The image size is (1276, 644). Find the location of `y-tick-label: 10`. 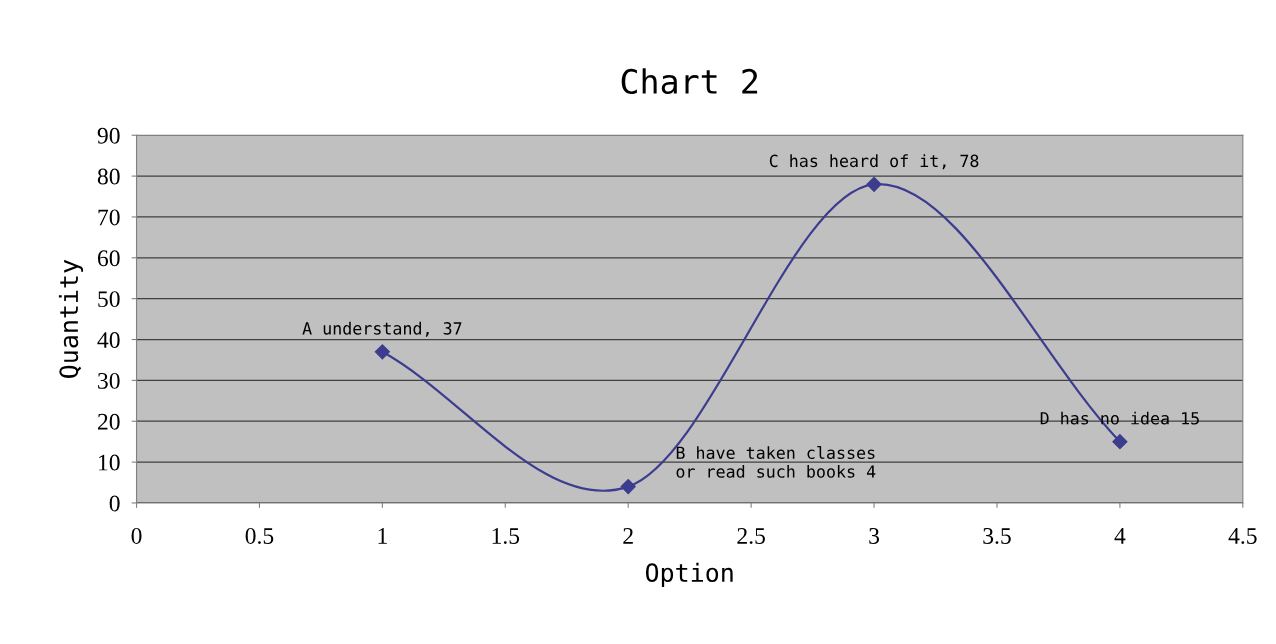

y-tick-label: 10 is located at coordinates (109, 462).